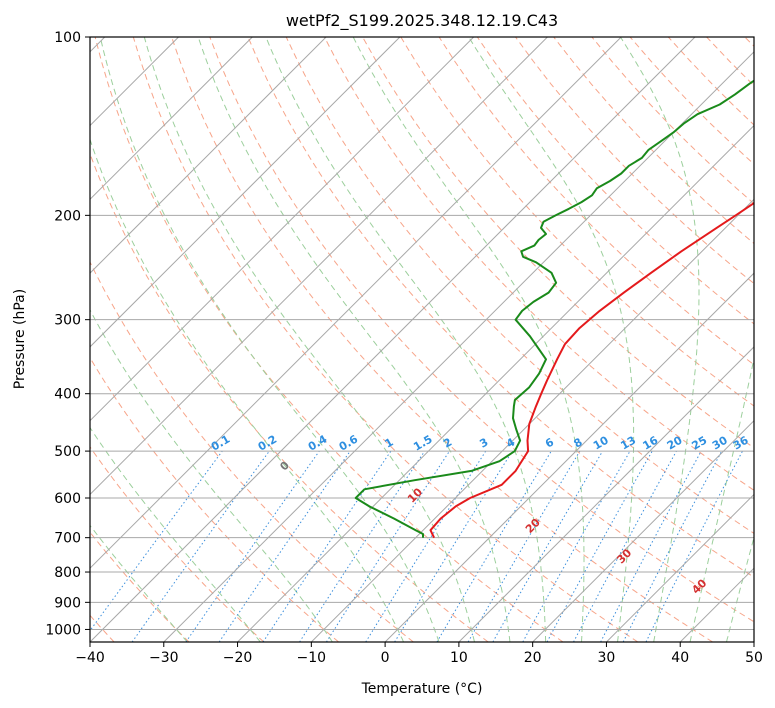  I want to click on mixing-ratio-label: 13, so click(628, 443).